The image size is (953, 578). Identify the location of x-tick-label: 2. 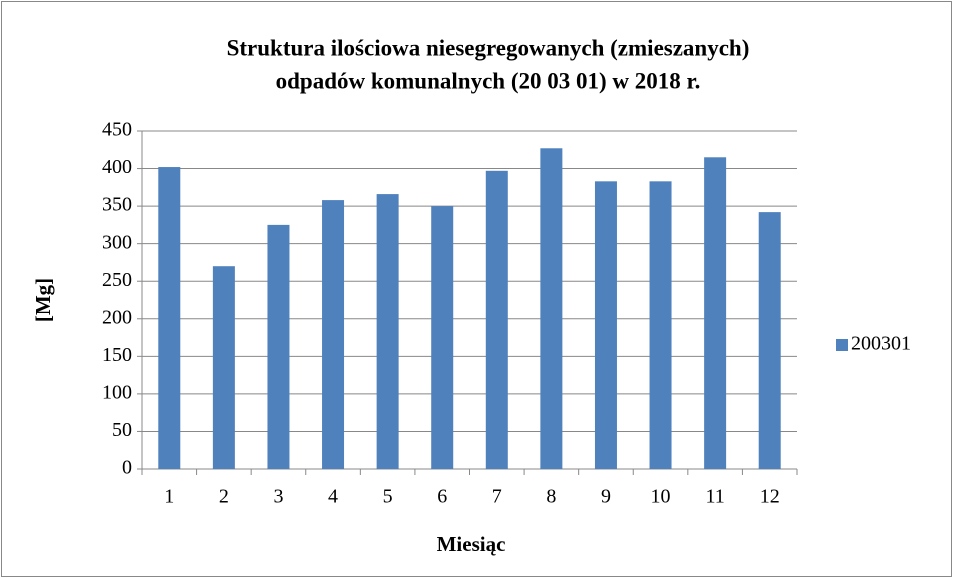
(224, 497).